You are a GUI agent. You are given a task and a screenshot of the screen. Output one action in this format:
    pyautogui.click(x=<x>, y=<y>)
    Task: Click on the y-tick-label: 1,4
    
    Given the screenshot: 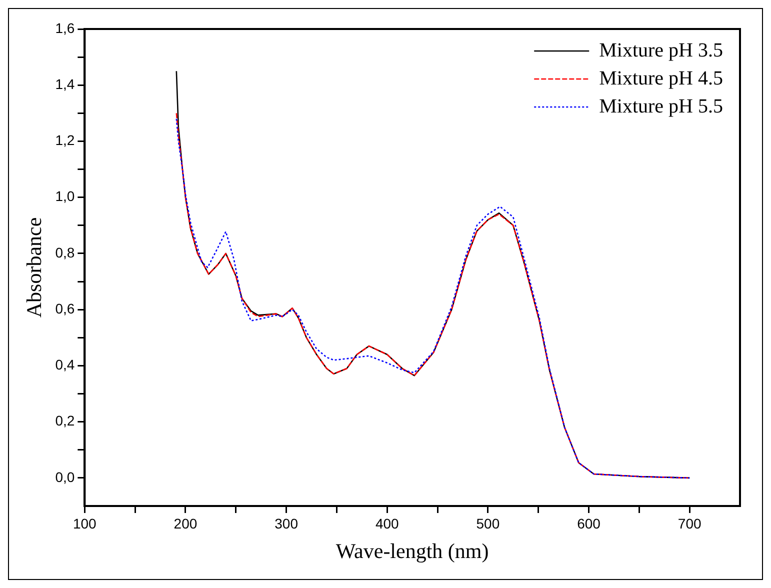 What is the action you would take?
    pyautogui.click(x=65, y=84)
    